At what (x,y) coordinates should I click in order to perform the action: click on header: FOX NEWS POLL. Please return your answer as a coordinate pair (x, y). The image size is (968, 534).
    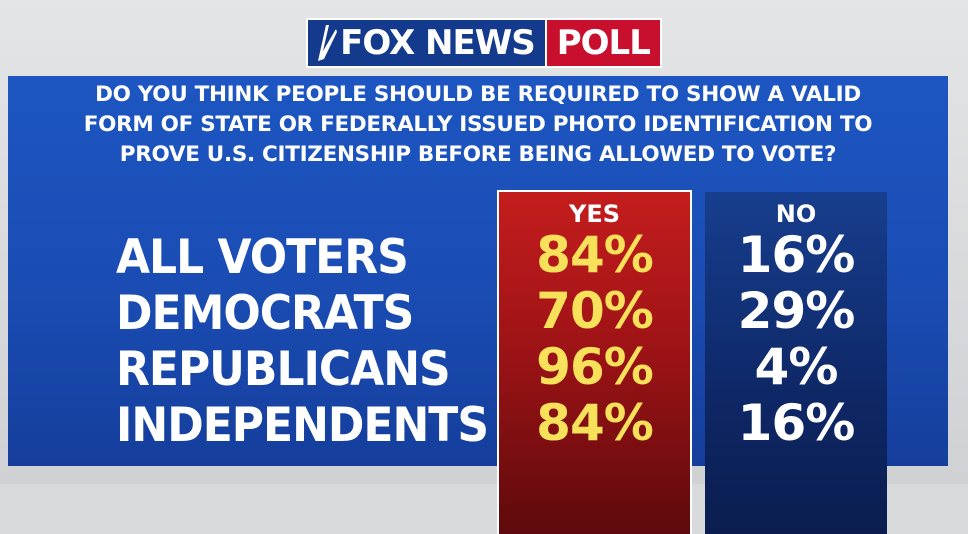
    Looking at the image, I should click on (484, 43).